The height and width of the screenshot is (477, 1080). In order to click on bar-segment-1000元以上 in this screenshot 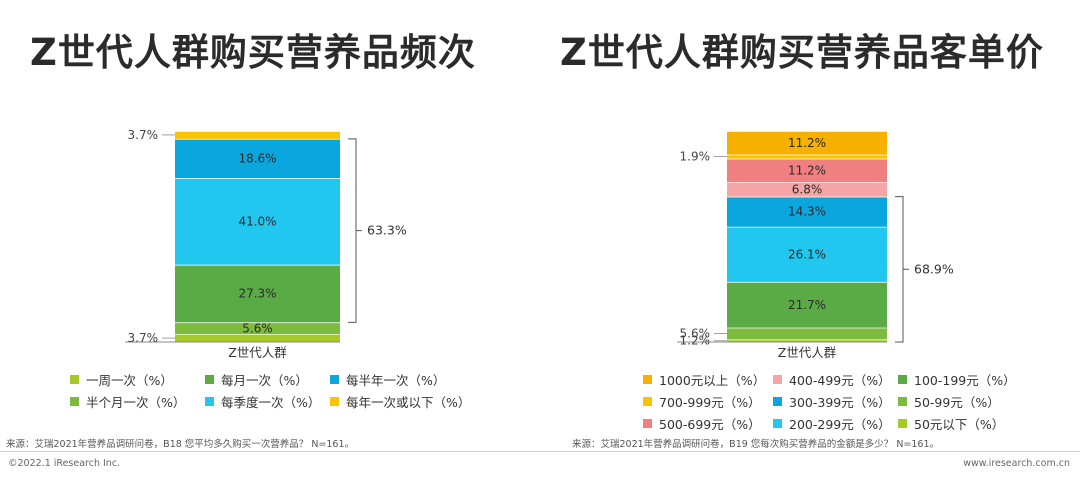, I will do `click(807, 143)`.